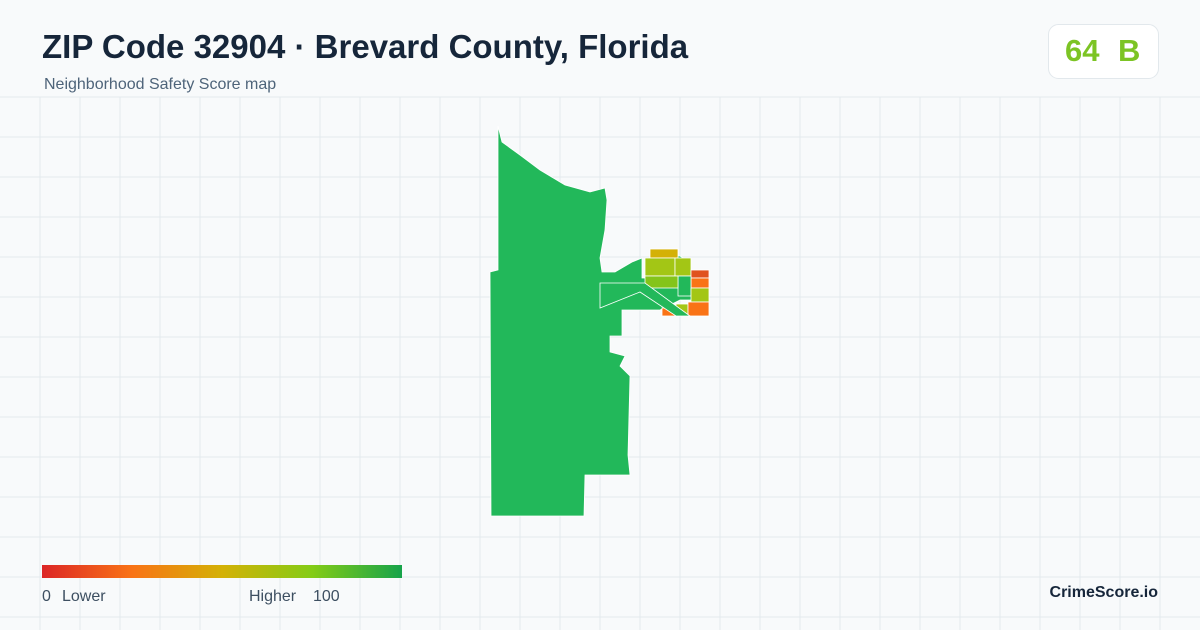 This screenshot has width=1200, height=630. I want to click on title: ZIP Code 32904 · Brevard County, Florida, so click(365, 46).